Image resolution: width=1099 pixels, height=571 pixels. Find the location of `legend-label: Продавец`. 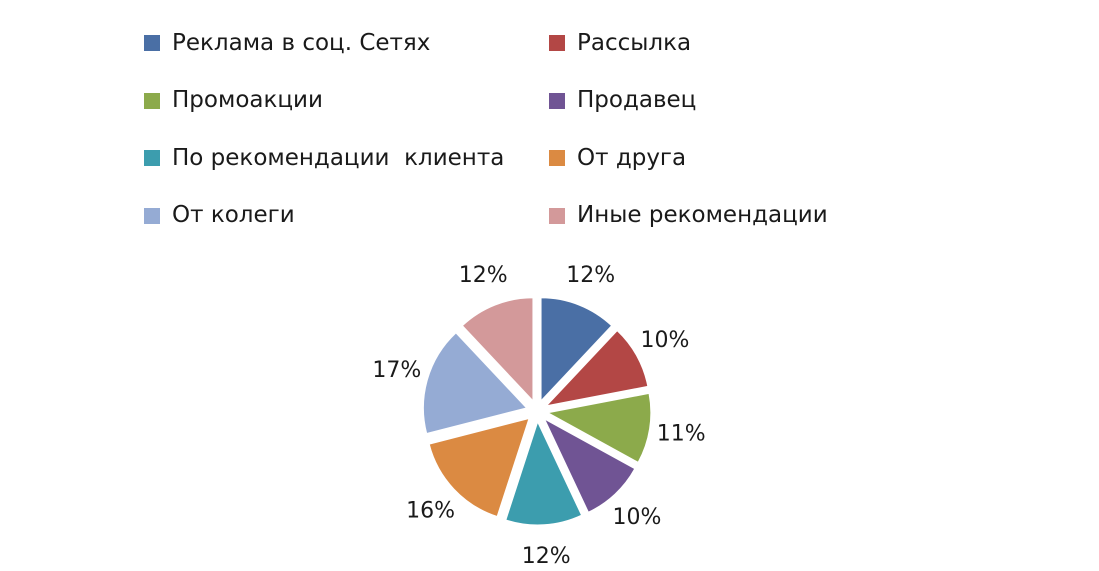

legend-label: Продавец is located at coordinates (637, 100).